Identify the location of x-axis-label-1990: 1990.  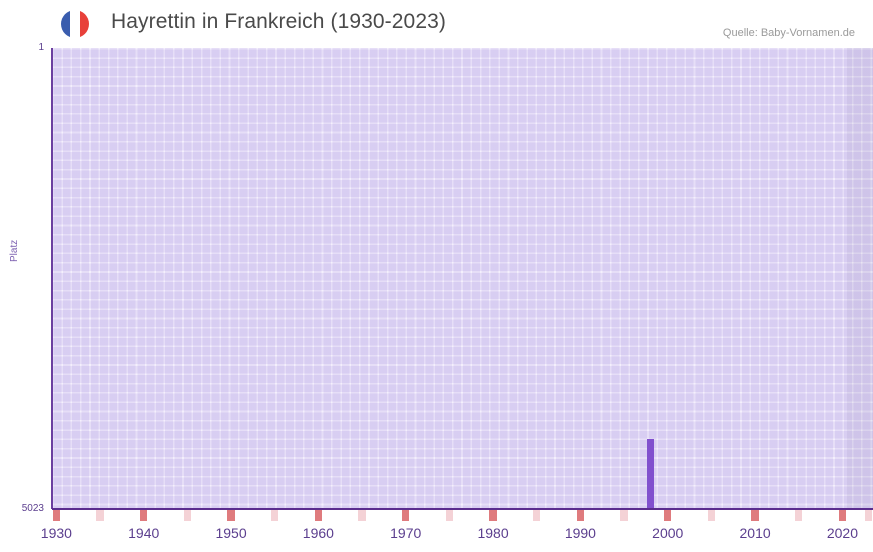
(580, 533).